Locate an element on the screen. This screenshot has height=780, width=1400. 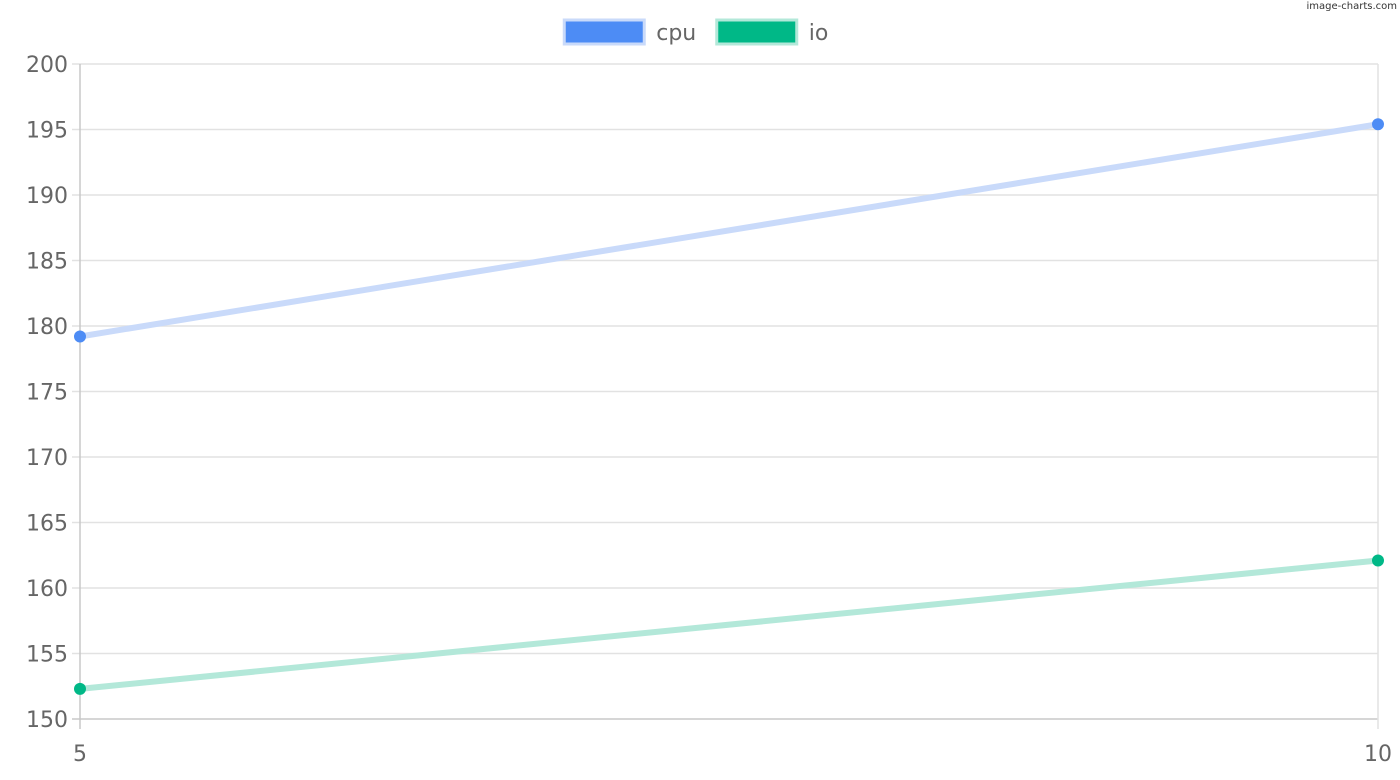
y-tick-label: 155 is located at coordinates (47, 655).